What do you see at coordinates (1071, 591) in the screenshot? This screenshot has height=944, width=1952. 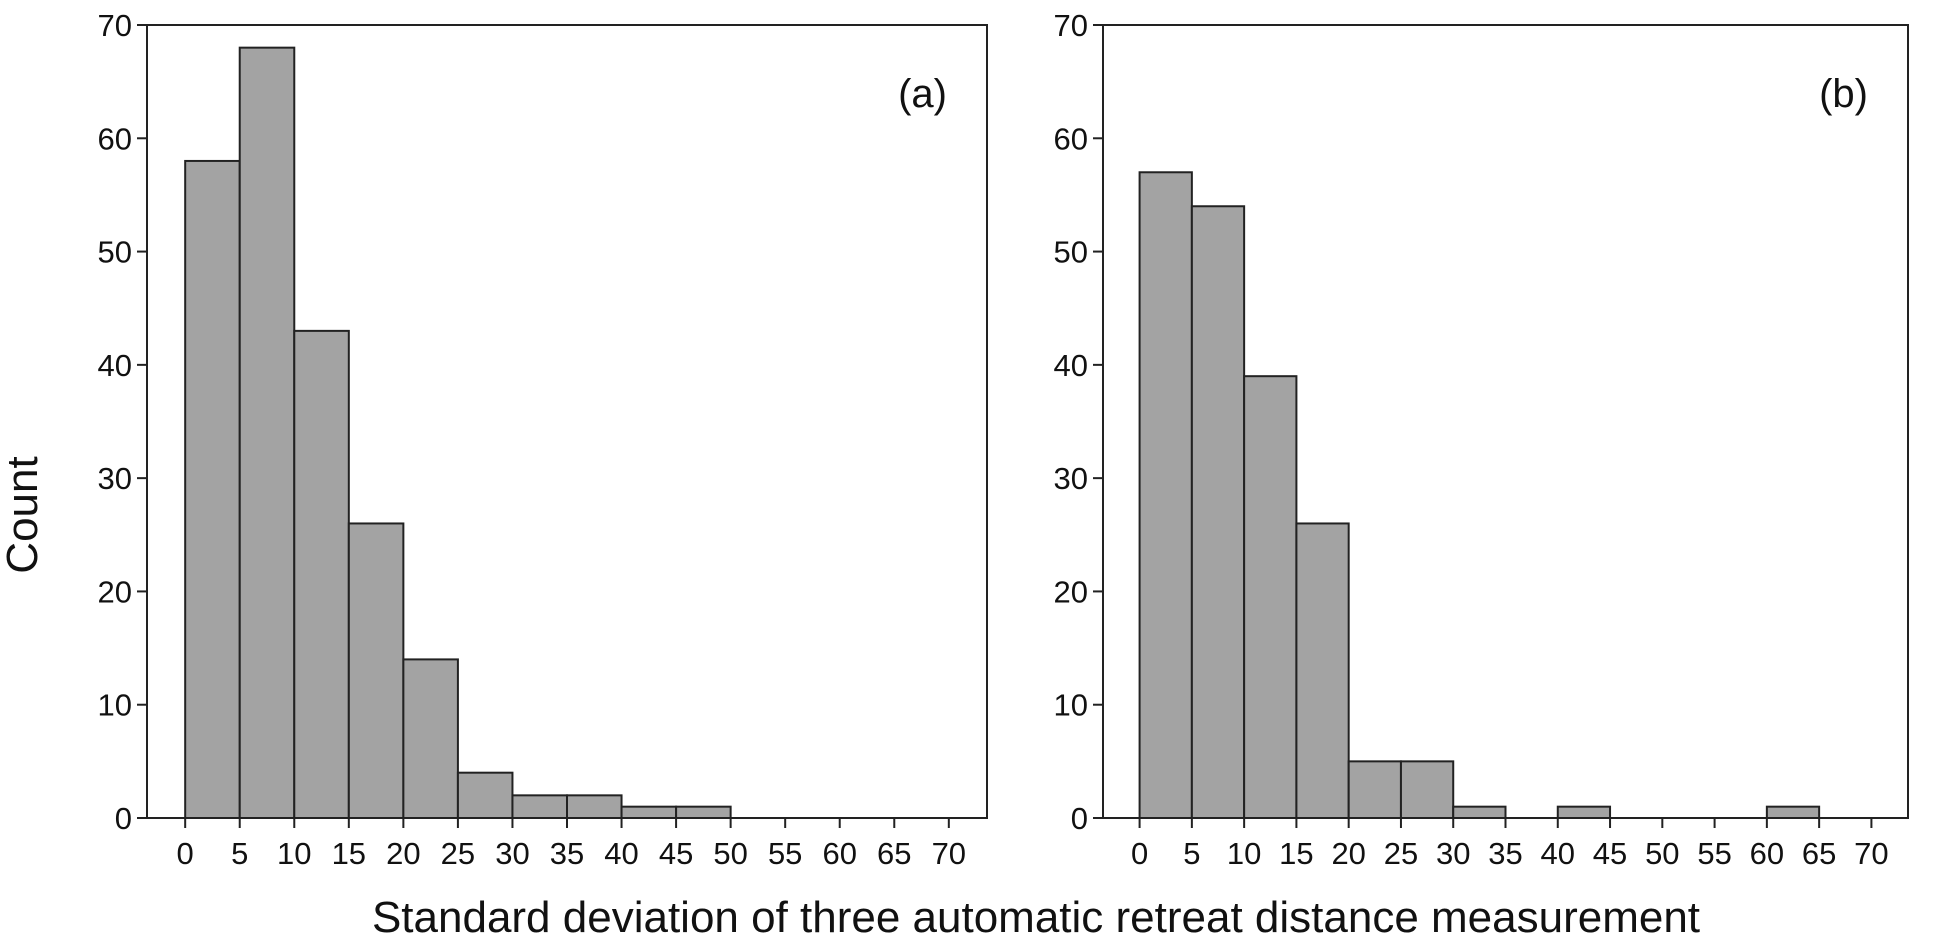 I see `y-tick-label-b: 20` at bounding box center [1071, 591].